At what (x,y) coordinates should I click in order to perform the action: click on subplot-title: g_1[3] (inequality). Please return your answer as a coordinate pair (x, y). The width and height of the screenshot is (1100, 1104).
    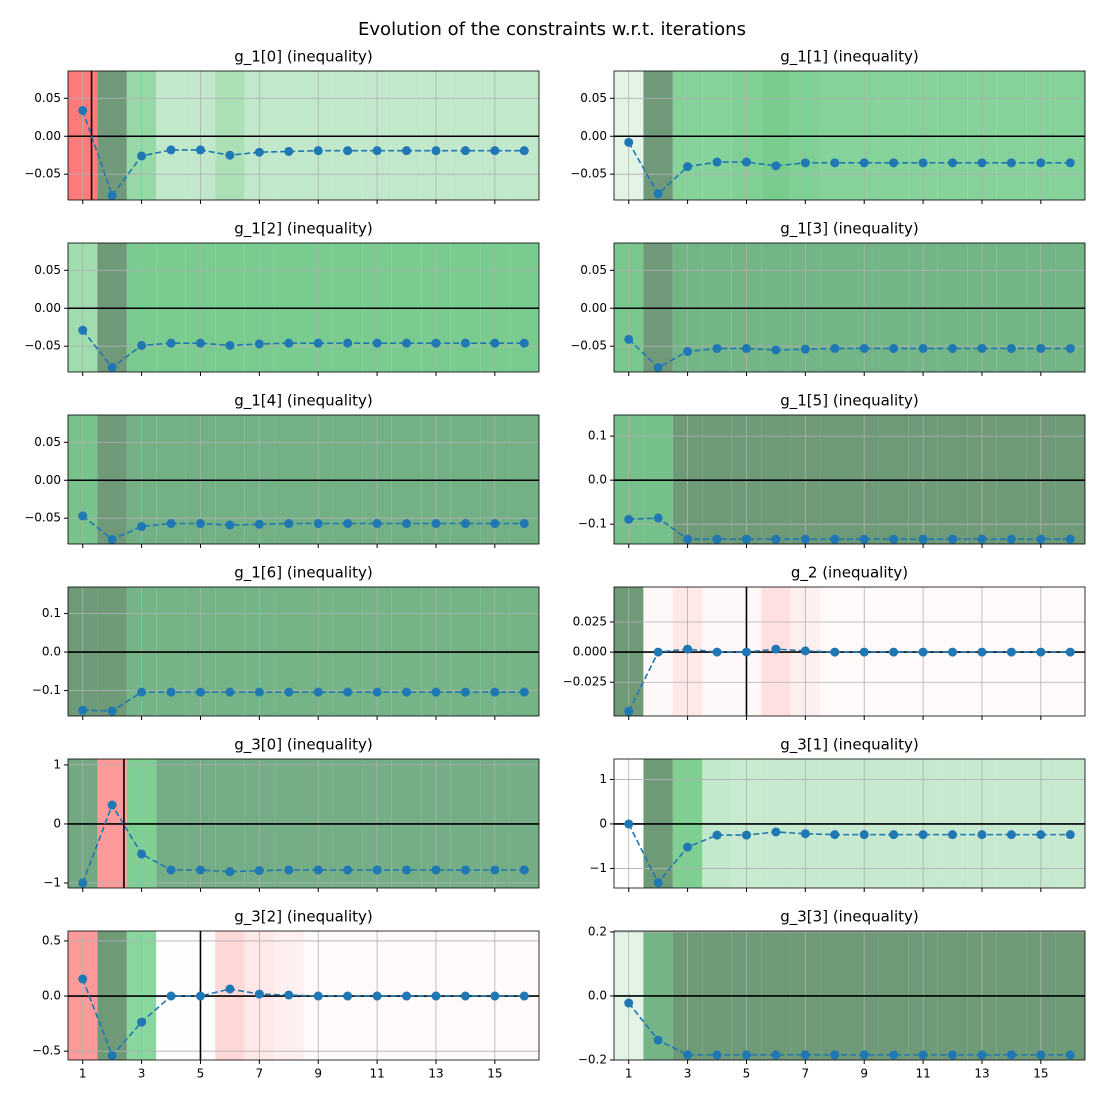
    Looking at the image, I should click on (849, 229).